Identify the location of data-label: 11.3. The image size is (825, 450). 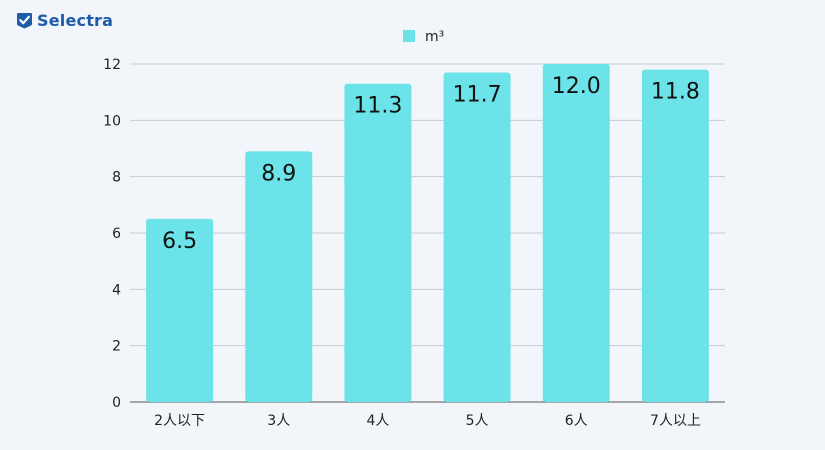
(377, 106).